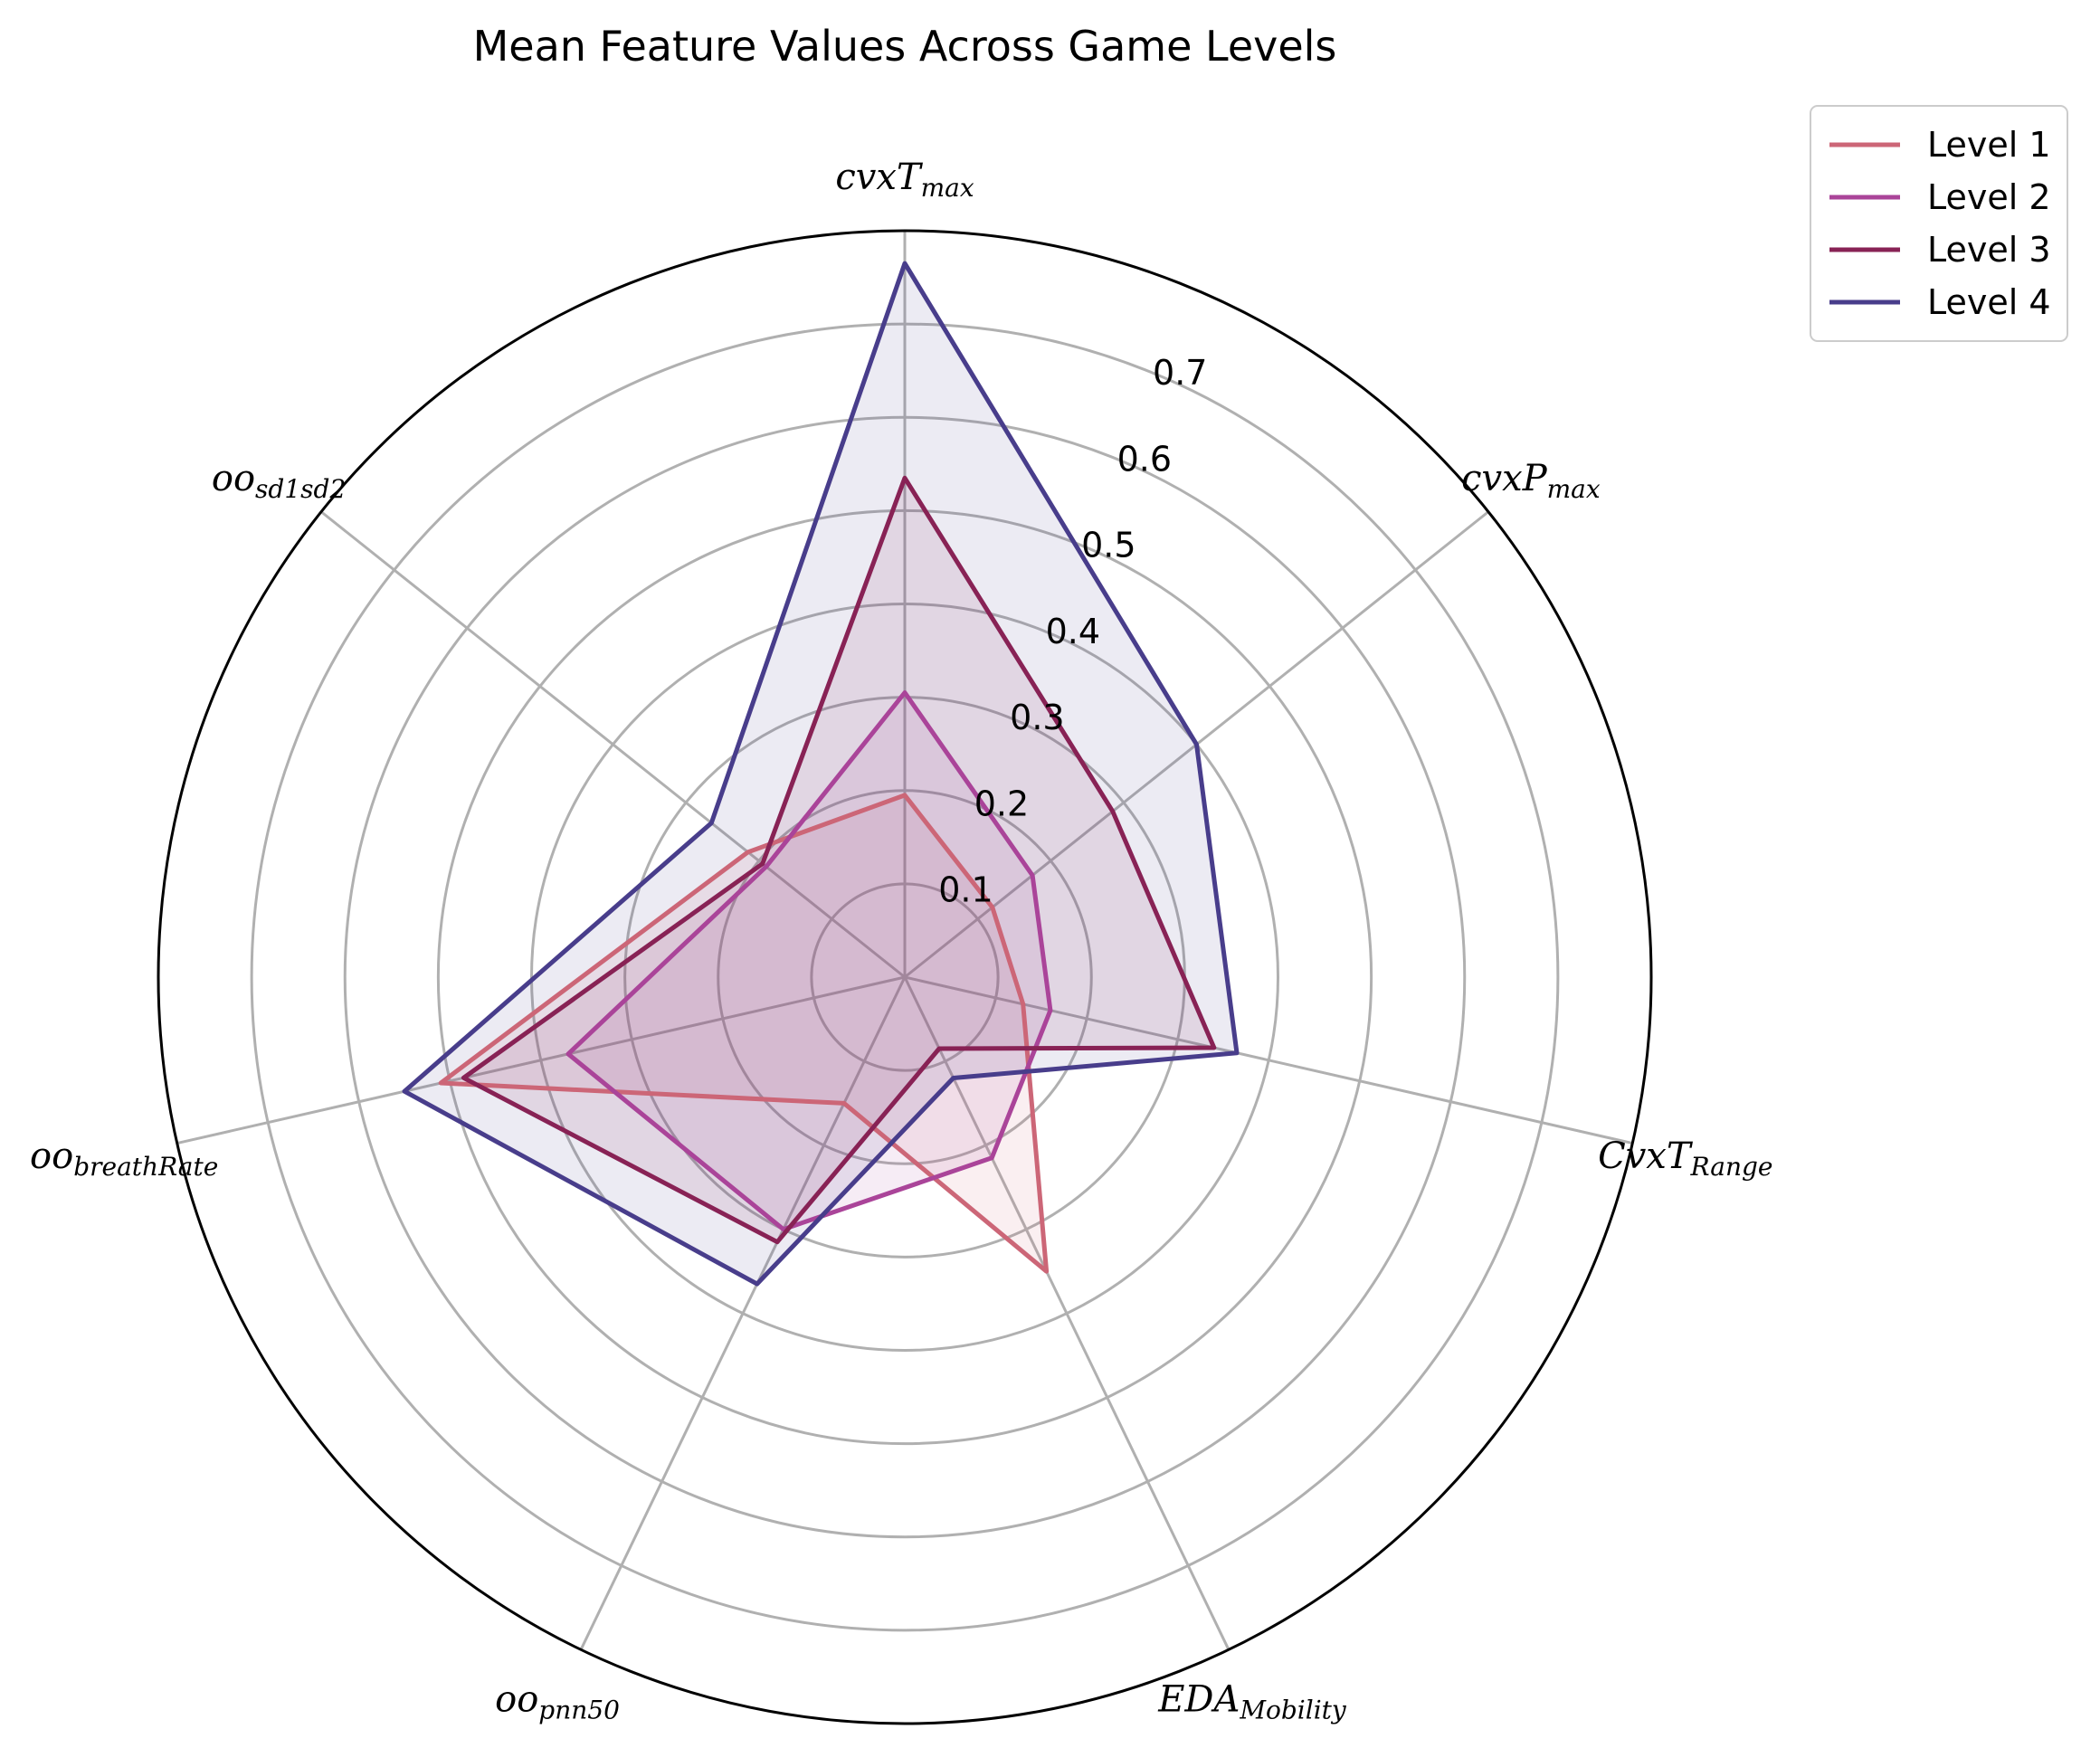 The height and width of the screenshot is (1748, 2100). Describe the element at coordinates (1989, 197) in the screenshot. I see `legend-label-level-2: Level 2` at that location.